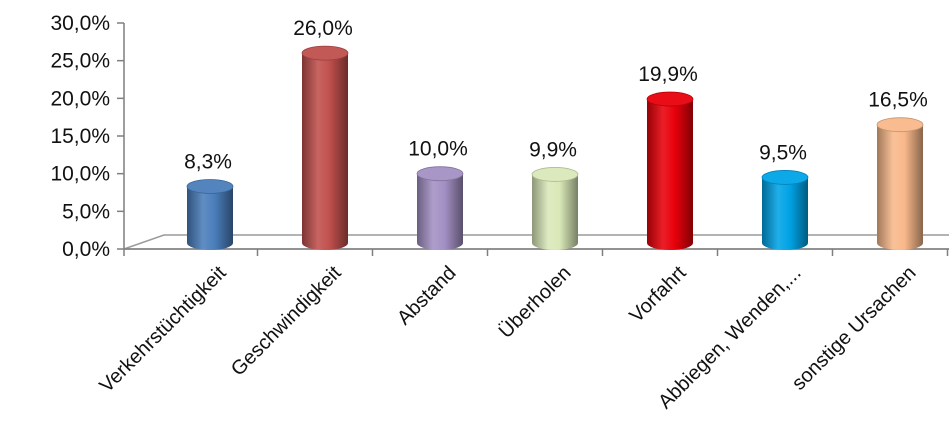 This screenshot has height=425, width=949. I want to click on y-tick-label: 25,0%, so click(80, 61).